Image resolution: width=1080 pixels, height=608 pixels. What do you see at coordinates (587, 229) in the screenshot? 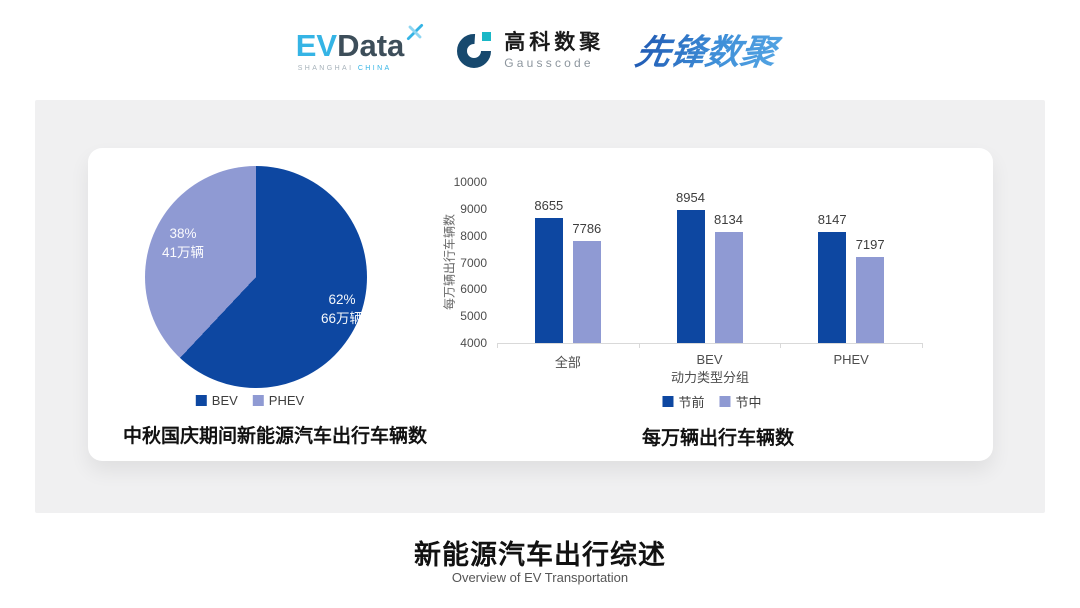
I see `bar-value-label: 7786` at bounding box center [587, 229].